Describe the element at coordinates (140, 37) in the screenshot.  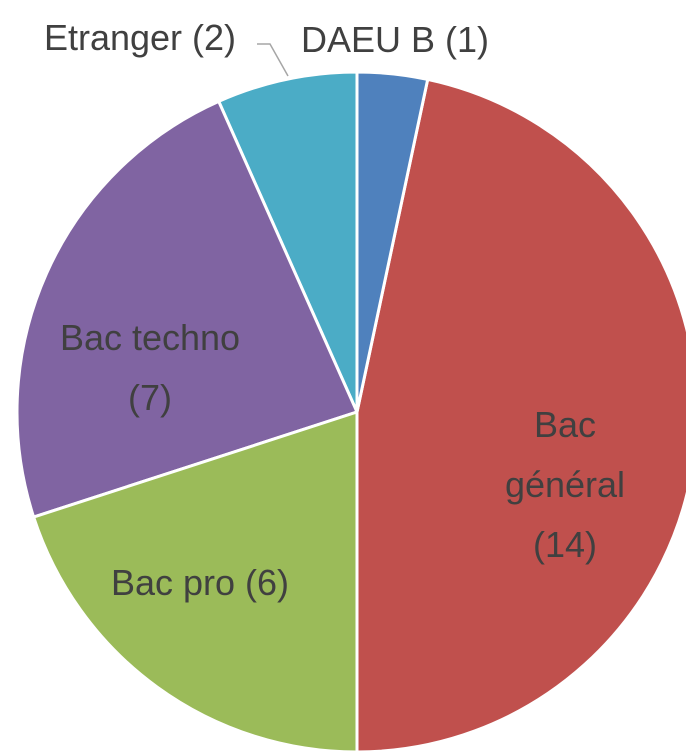
I see `data-label: Etranger (2)` at that location.